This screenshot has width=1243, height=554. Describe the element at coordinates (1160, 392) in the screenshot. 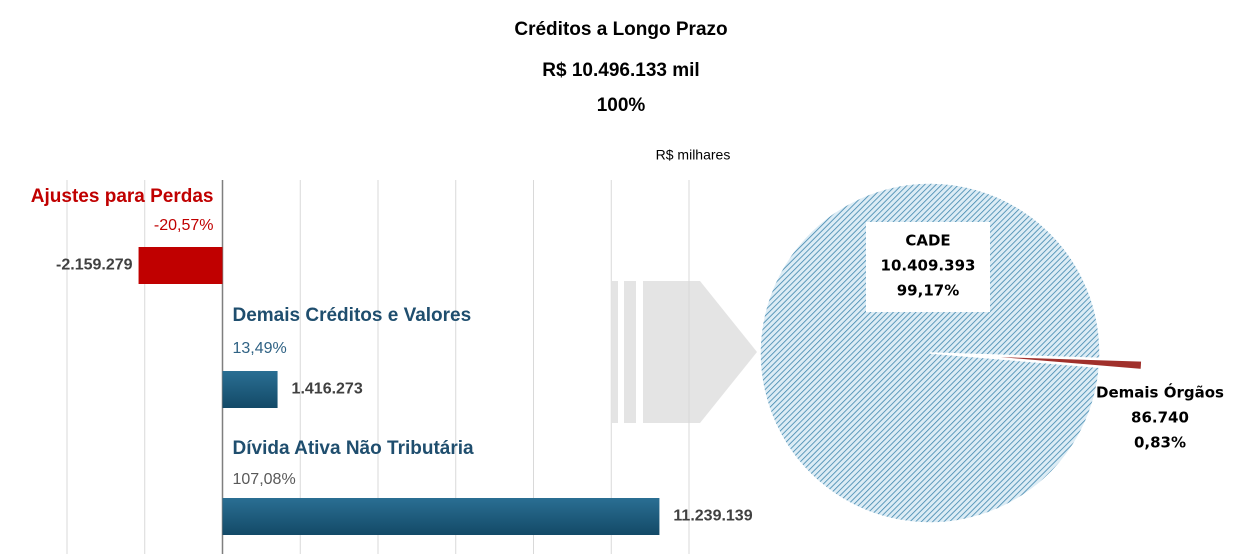

I see `slice-label: Demais Órgãos` at that location.